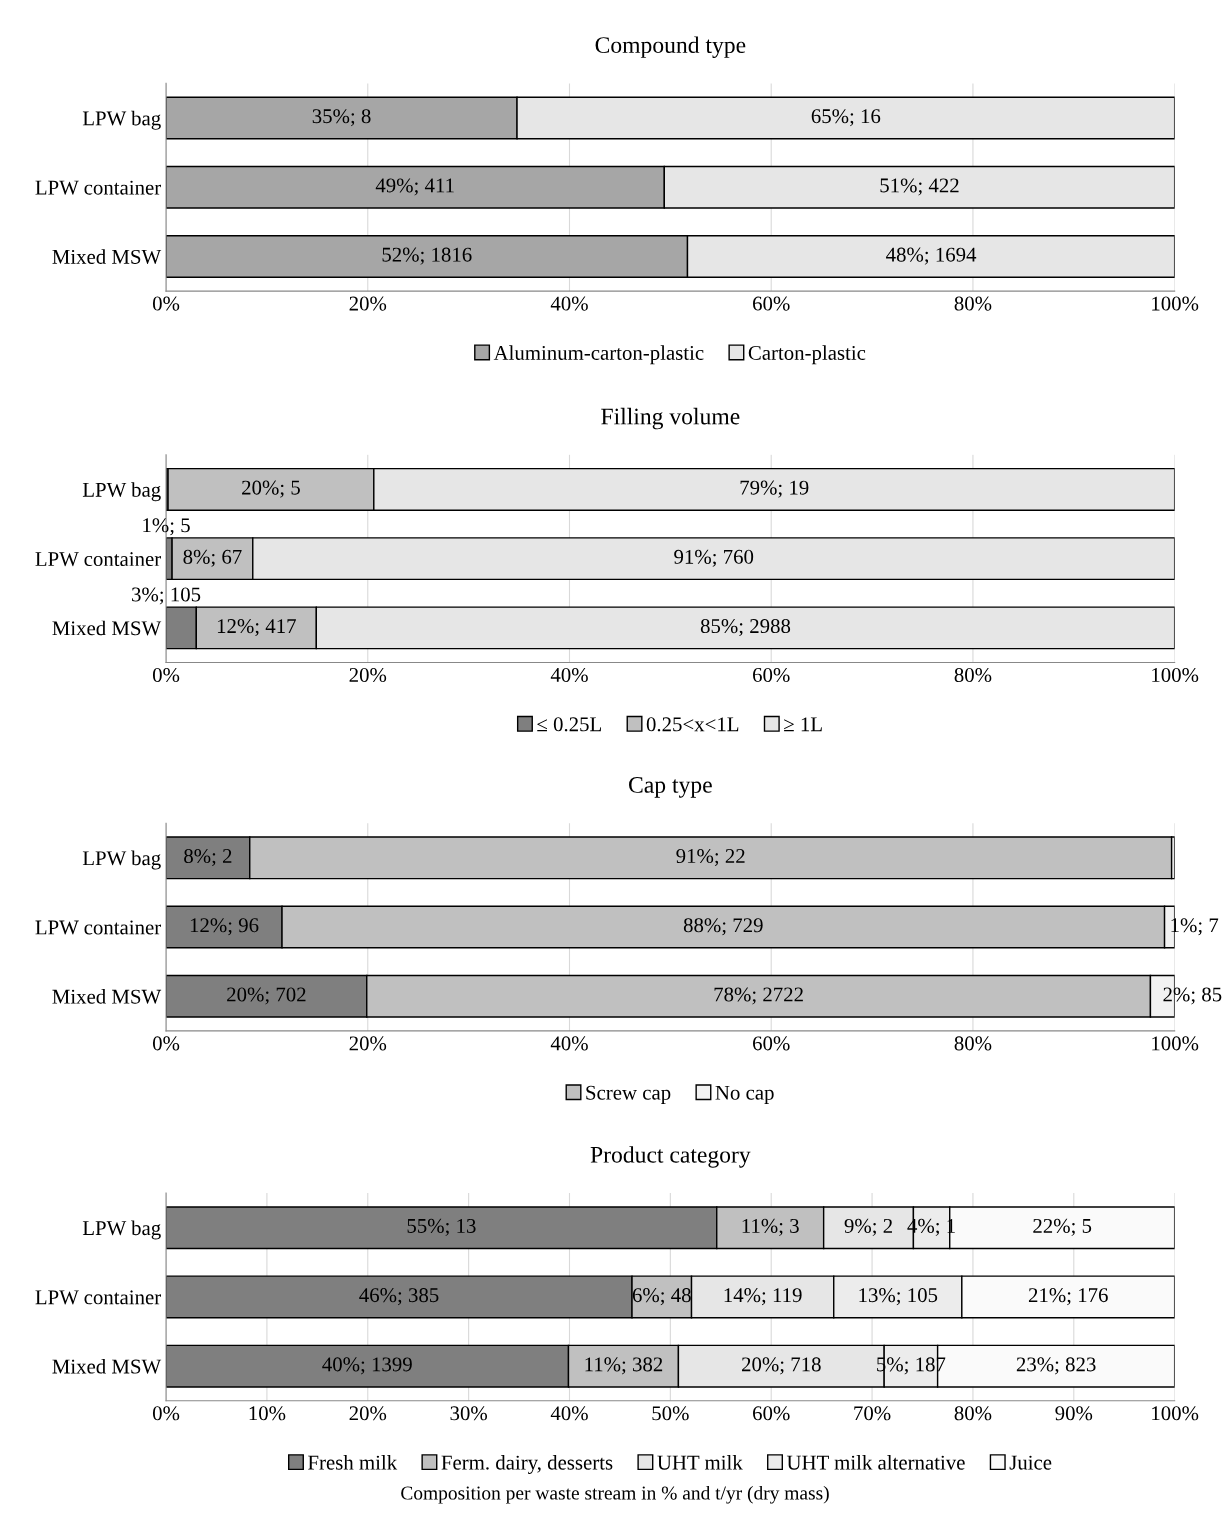 This screenshot has height=1516, width=1230. Describe the element at coordinates (670, 787) in the screenshot. I see `chart-title: Cap type` at that location.